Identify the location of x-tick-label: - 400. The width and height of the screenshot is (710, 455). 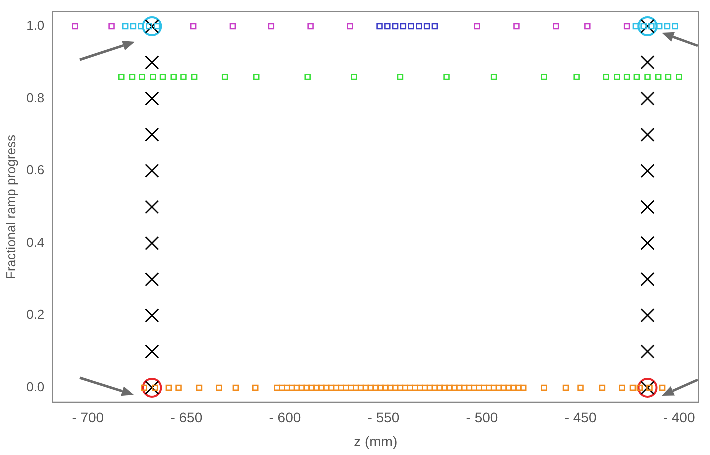
(679, 418).